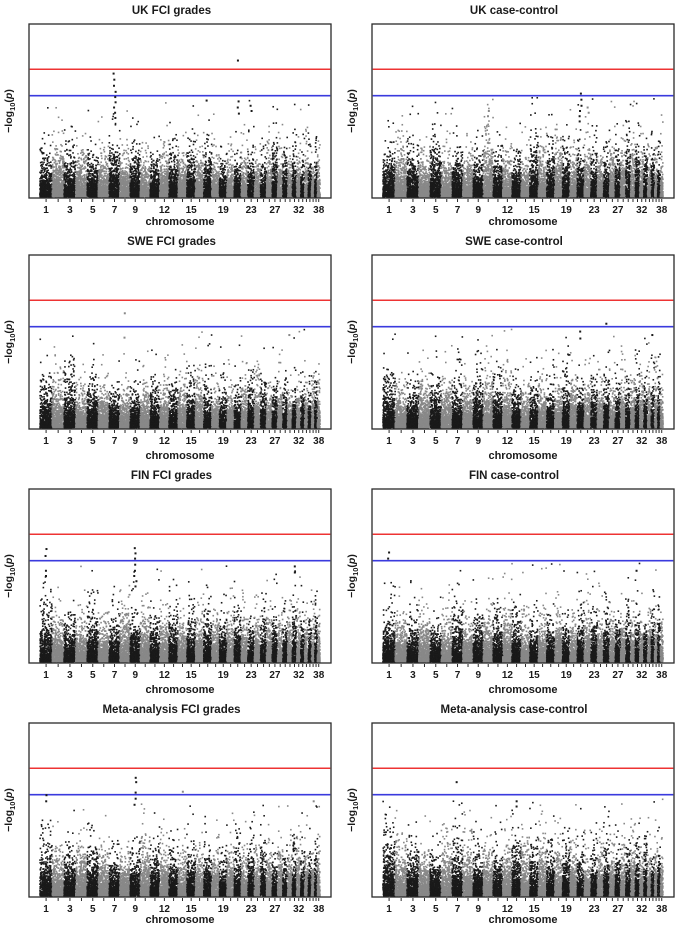 Image resolution: width=685 pixels, height=929 pixels. I want to click on panel-title: UK case-control, so click(514, 11).